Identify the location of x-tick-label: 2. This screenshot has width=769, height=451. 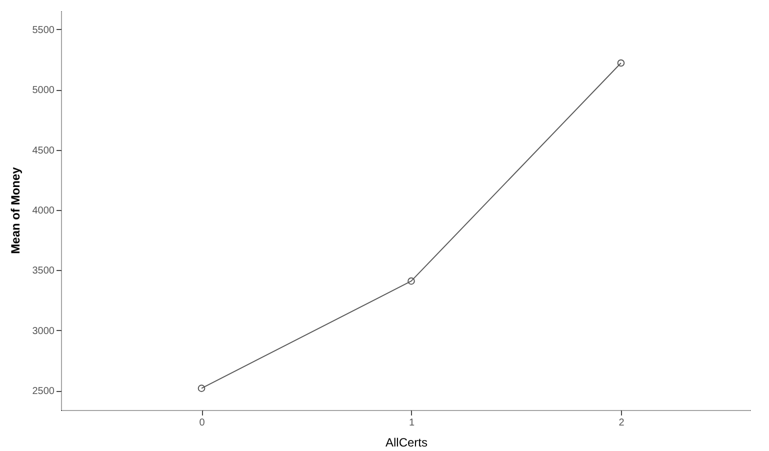
(621, 423).